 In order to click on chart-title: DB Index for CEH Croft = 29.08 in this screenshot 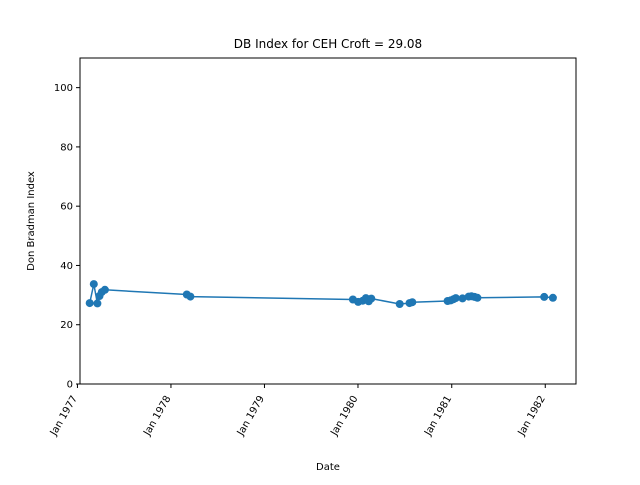, I will do `click(328, 44)`.